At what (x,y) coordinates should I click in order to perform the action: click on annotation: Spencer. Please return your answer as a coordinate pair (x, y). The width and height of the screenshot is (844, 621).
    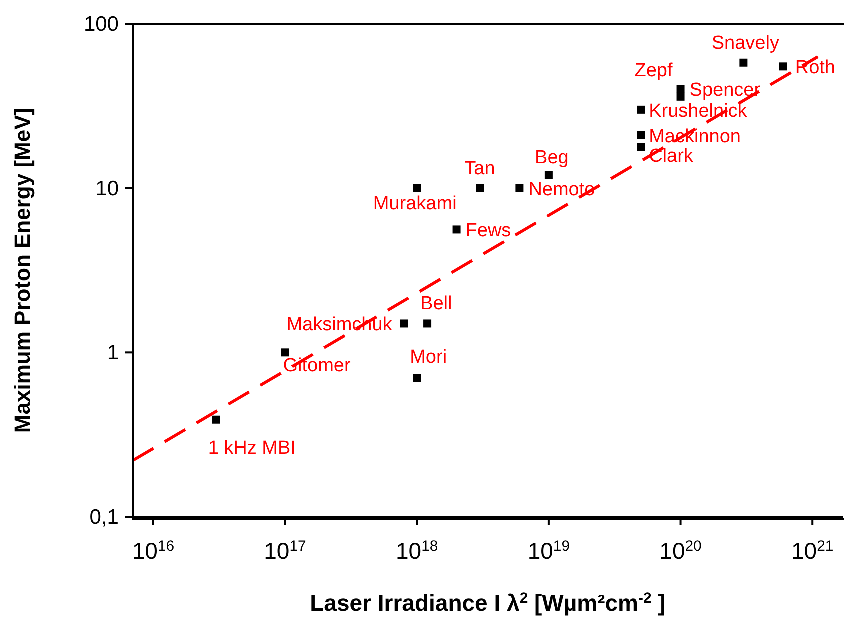
    Looking at the image, I should click on (726, 90).